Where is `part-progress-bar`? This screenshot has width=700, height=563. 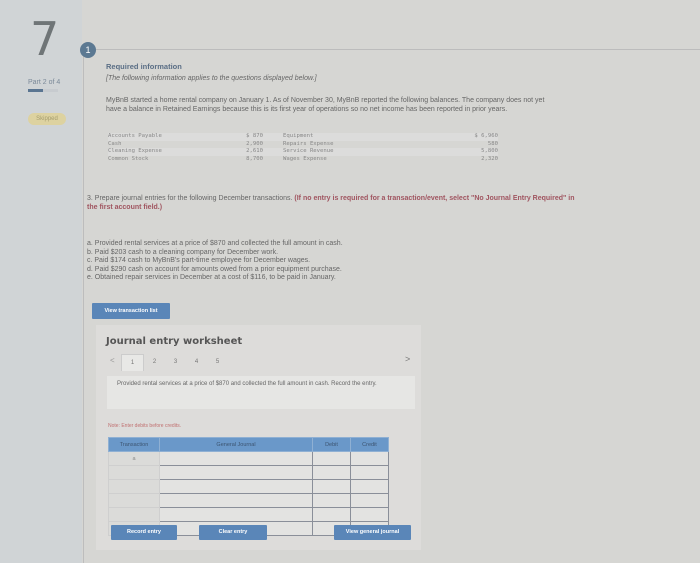 part-progress-bar is located at coordinates (43, 90).